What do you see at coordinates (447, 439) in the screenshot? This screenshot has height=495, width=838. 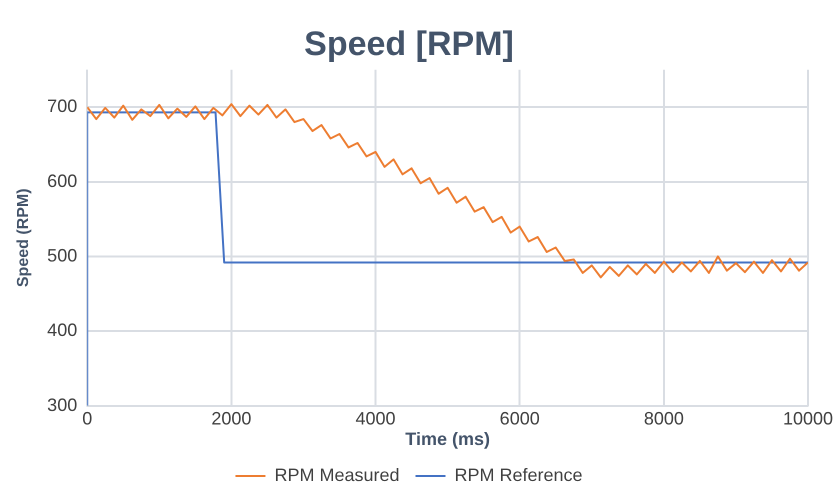 I see `x-axis-title: Time (ms)` at bounding box center [447, 439].